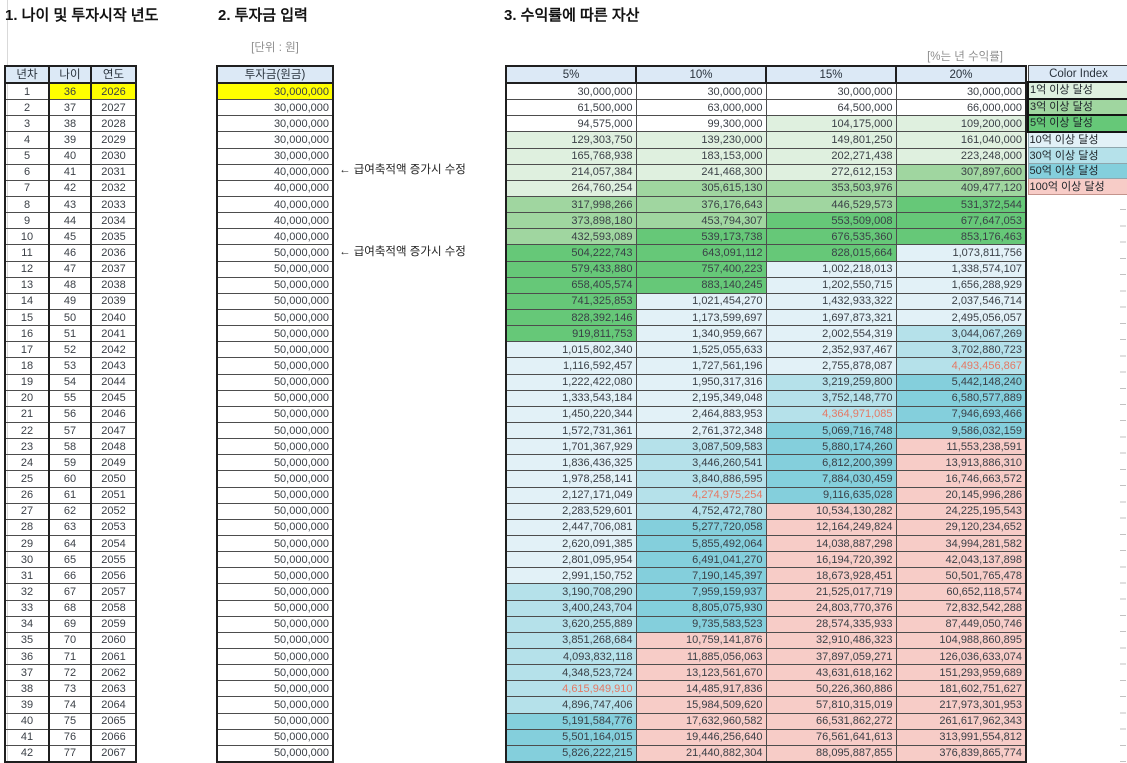  I want to click on asset-cell: 2,761,372,348, so click(701, 430).